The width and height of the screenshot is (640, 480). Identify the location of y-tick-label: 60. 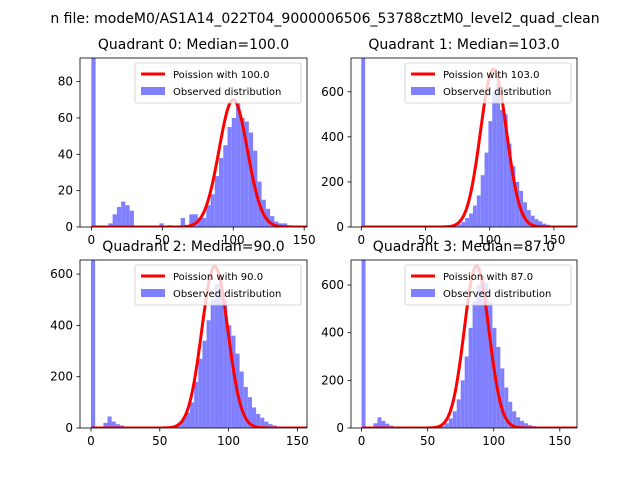
(65, 118).